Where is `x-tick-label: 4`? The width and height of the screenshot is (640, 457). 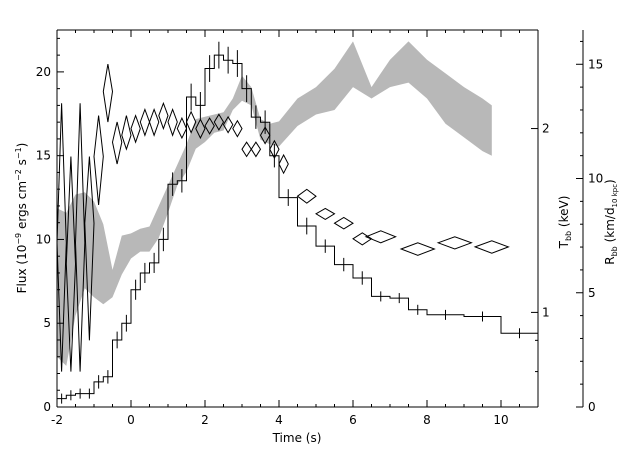
x-tick-label: 4 is located at coordinates (279, 420).